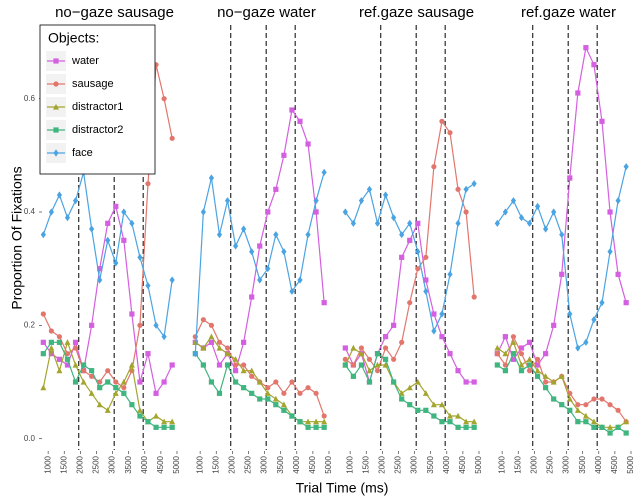  I want to click on facet-title: ref.gaze sausage, so click(416, 12).